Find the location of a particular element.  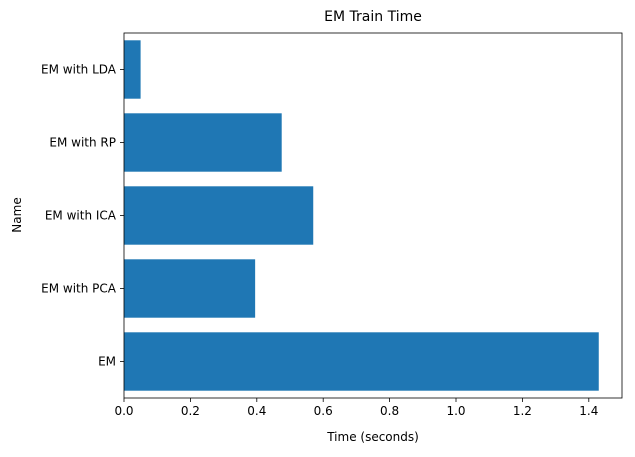

x-tick-label: 1.0 is located at coordinates (455, 411).